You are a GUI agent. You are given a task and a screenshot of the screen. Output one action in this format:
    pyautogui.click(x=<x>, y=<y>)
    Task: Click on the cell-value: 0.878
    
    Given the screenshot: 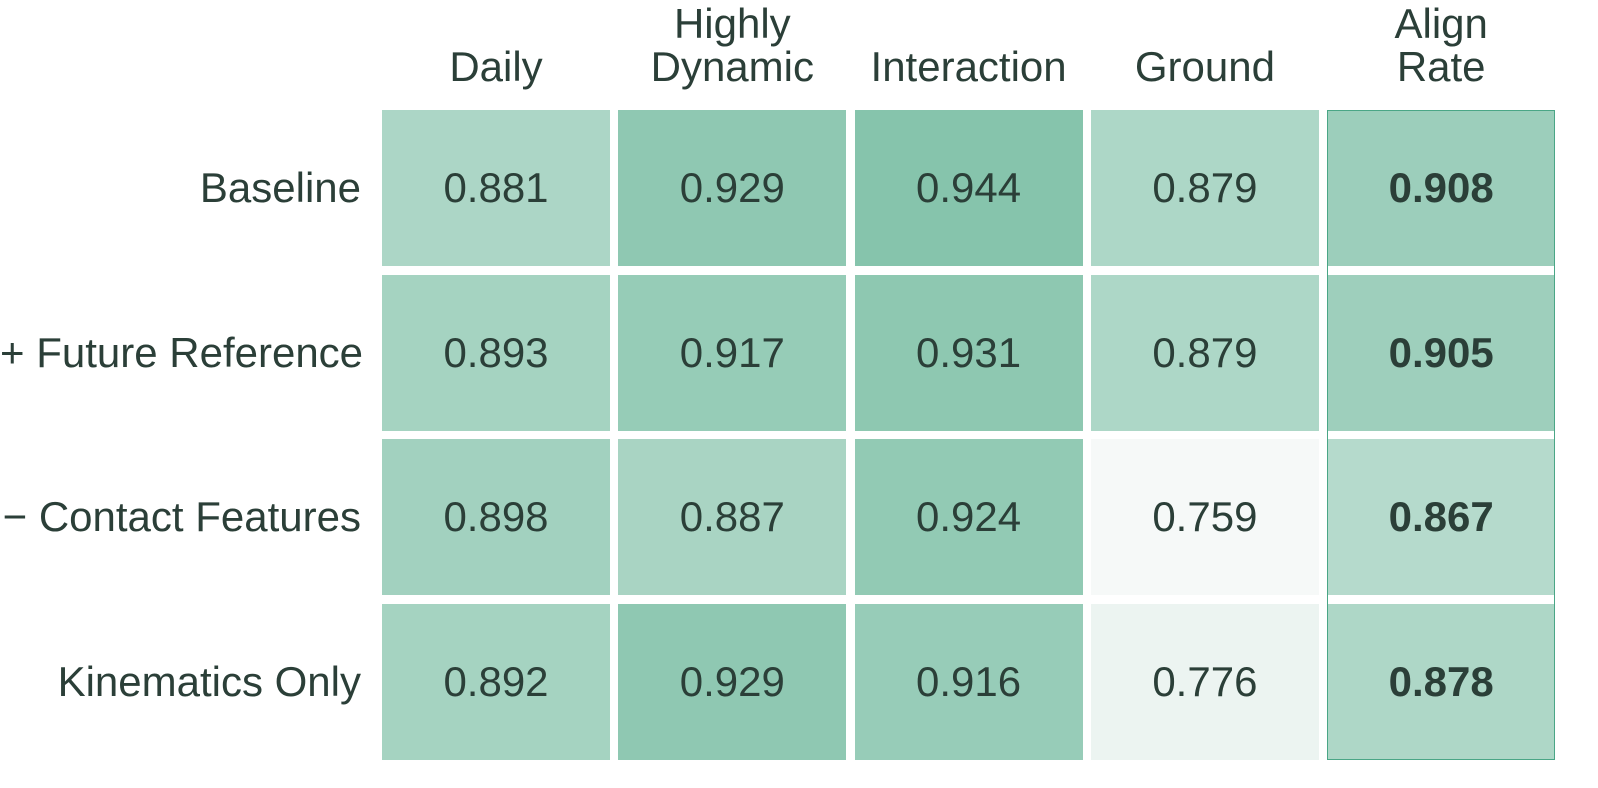 What is the action you would take?
    pyautogui.click(x=1441, y=681)
    